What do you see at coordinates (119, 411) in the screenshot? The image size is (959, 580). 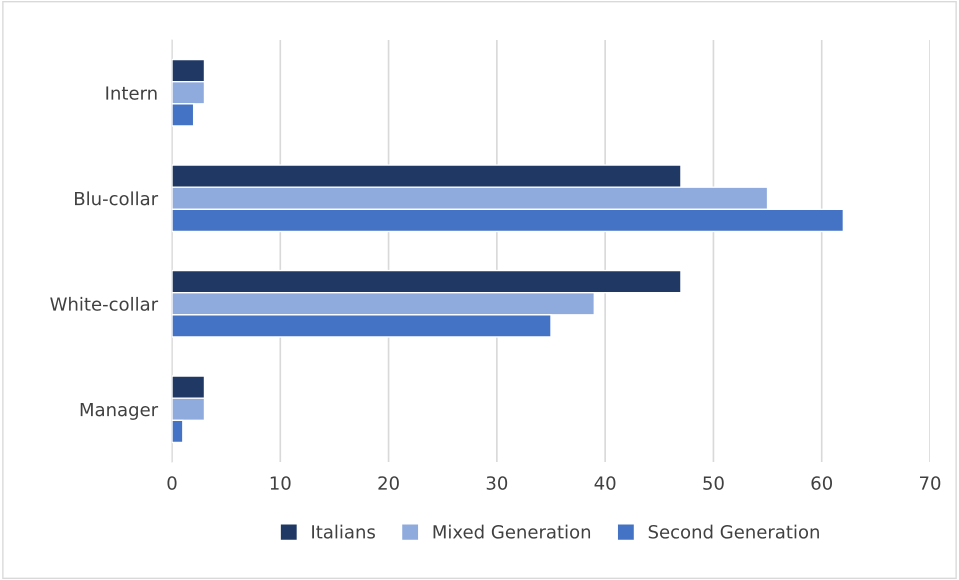 I see `y-tick-label: Manager` at bounding box center [119, 411].